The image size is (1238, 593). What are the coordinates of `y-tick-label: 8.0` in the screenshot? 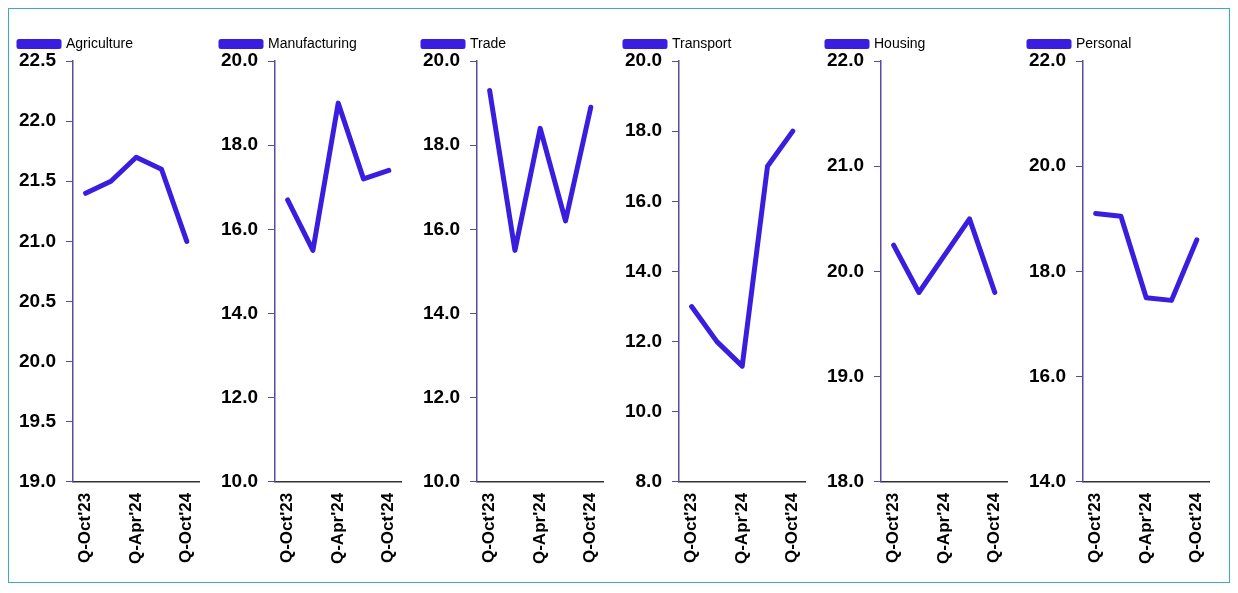 It's located at (648, 481).